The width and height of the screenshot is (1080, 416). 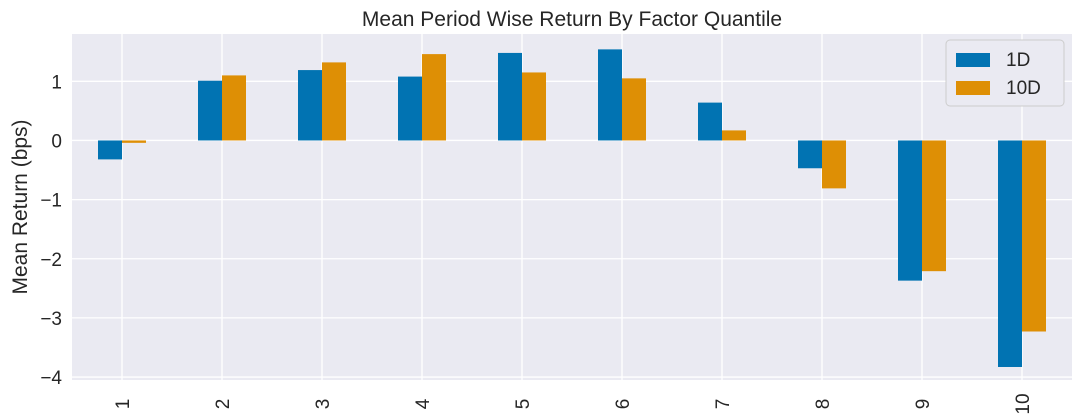 What do you see at coordinates (523, 404) in the screenshot?
I see `x-tick-label: 5` at bounding box center [523, 404].